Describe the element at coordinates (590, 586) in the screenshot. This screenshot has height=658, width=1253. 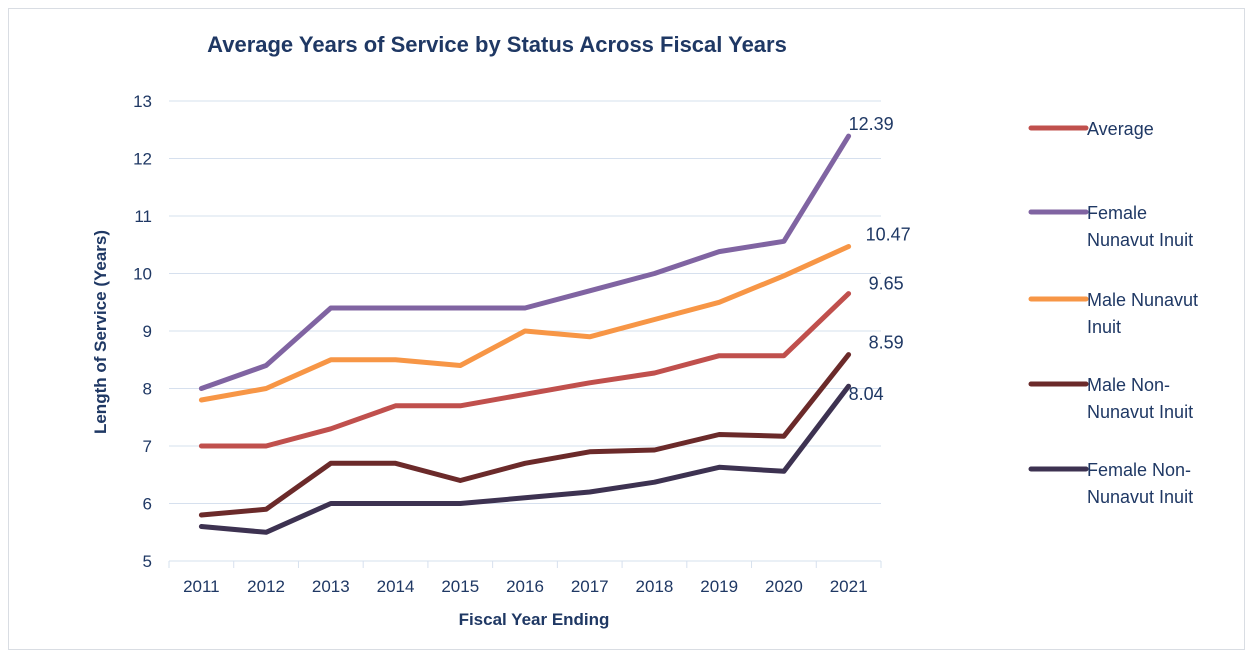
I see `x-tick-label: 2017` at that location.